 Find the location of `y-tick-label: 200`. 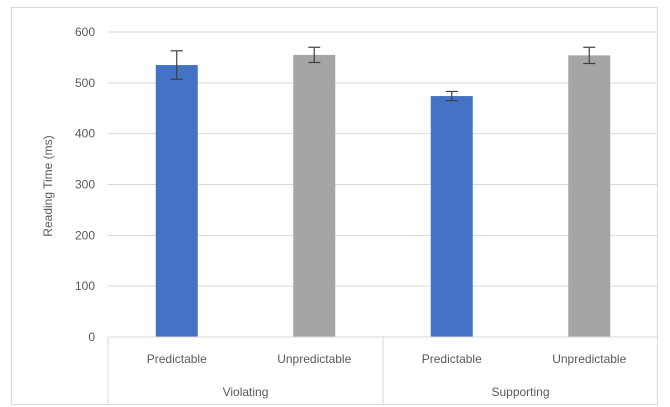

y-tick-label: 200 is located at coordinates (85, 235).